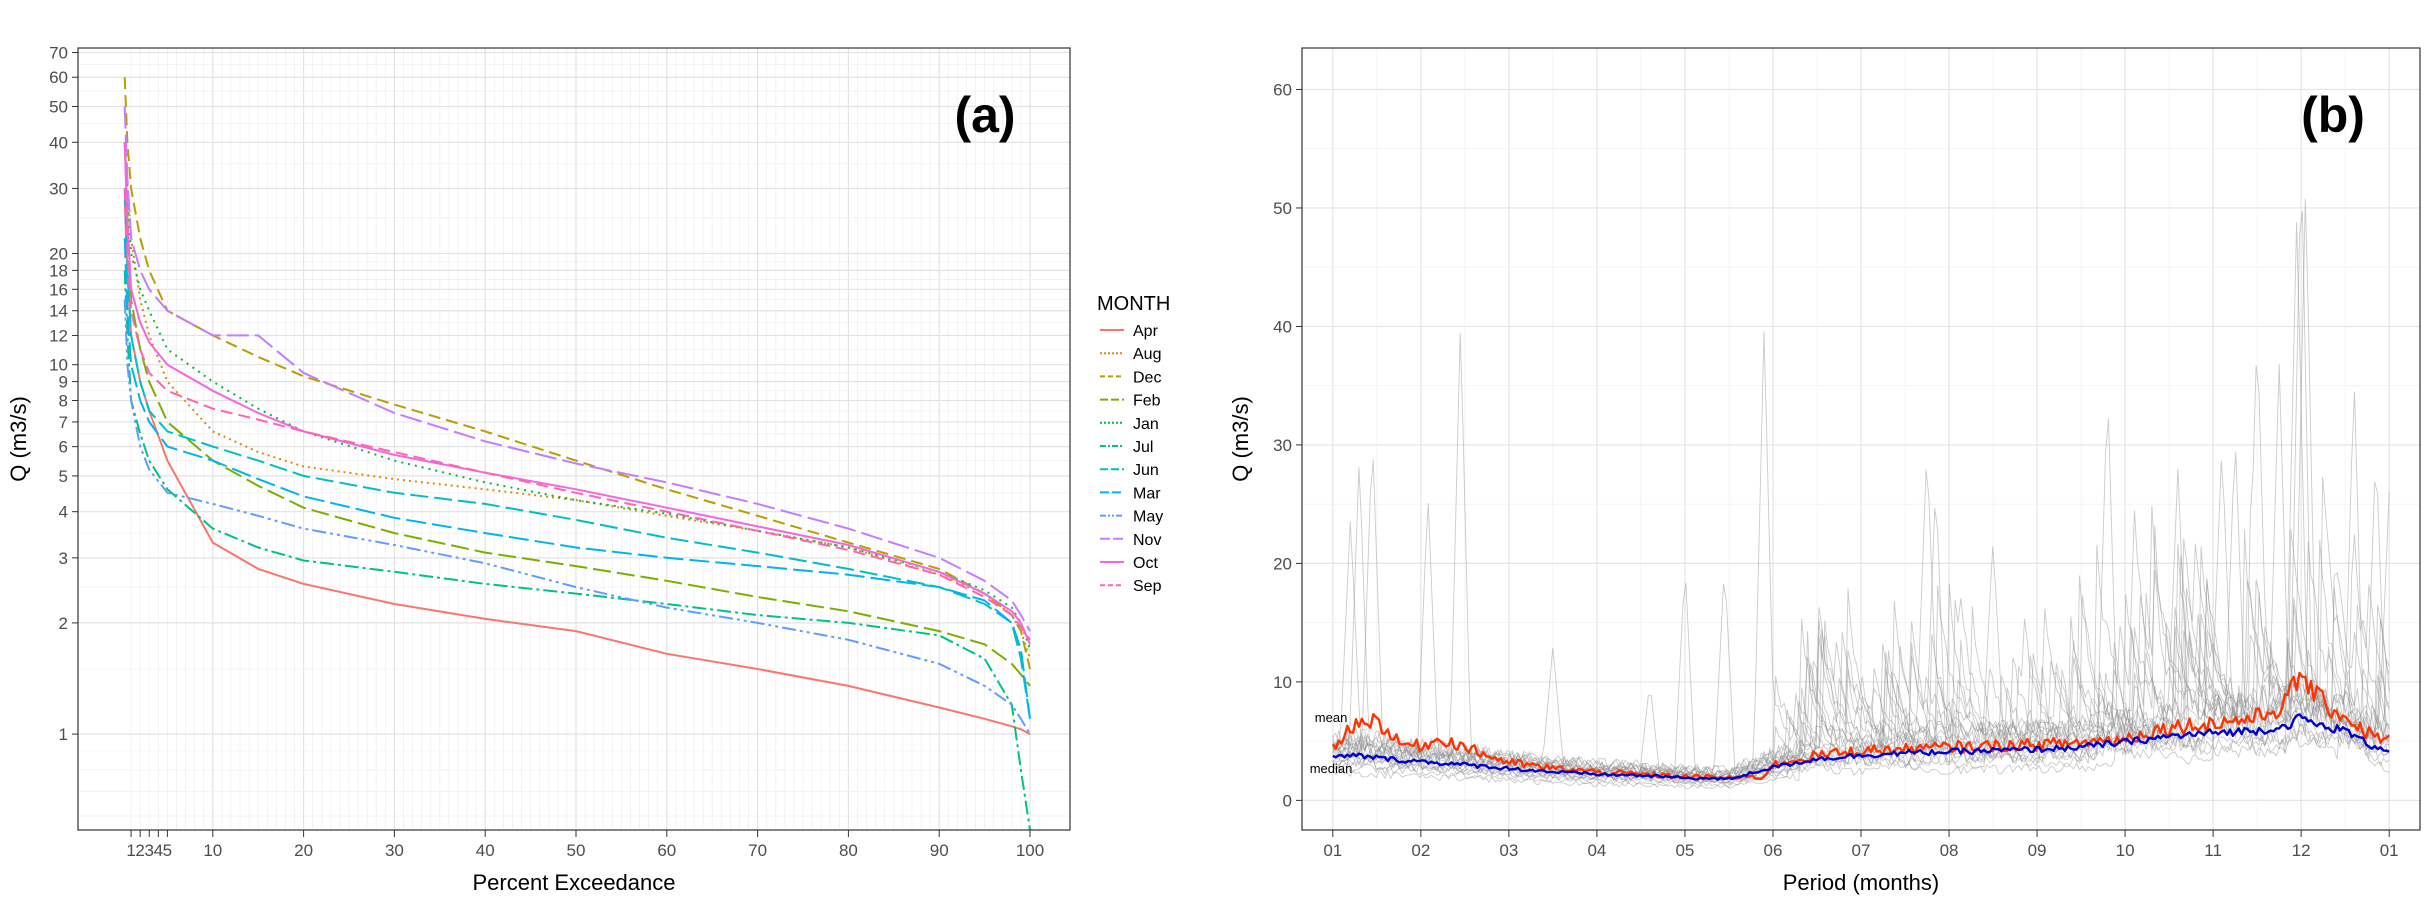 The width and height of the screenshot is (2433, 900). What do you see at coordinates (18, 439) in the screenshot?
I see `y-axis-title-a: Q (m3/s)` at bounding box center [18, 439].